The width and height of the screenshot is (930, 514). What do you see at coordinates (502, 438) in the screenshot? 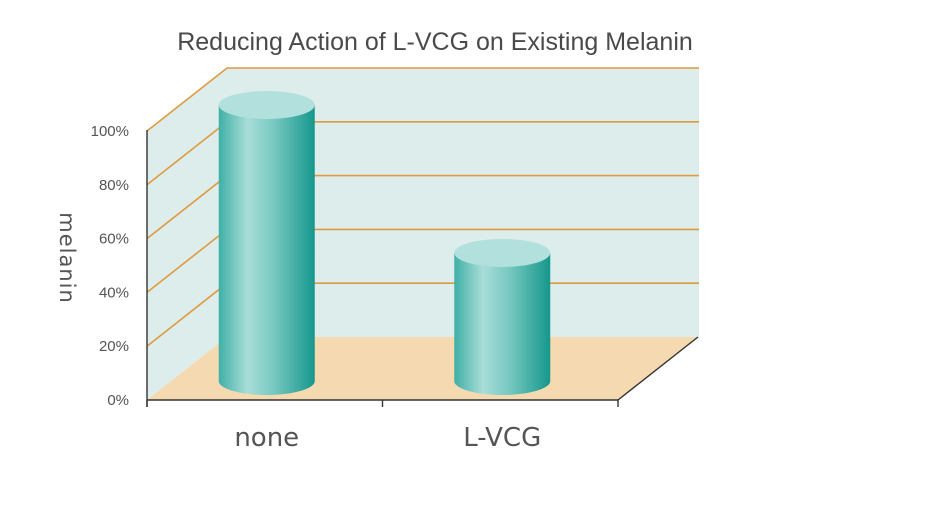
I see `x-tick-label: L-VCG` at bounding box center [502, 438].